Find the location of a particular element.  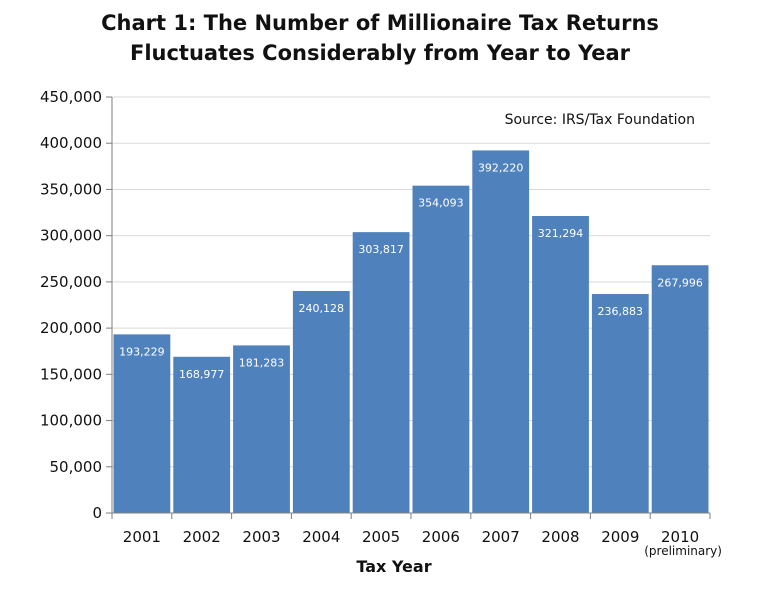

y-tick-label: 100,000 is located at coordinates (71, 421).